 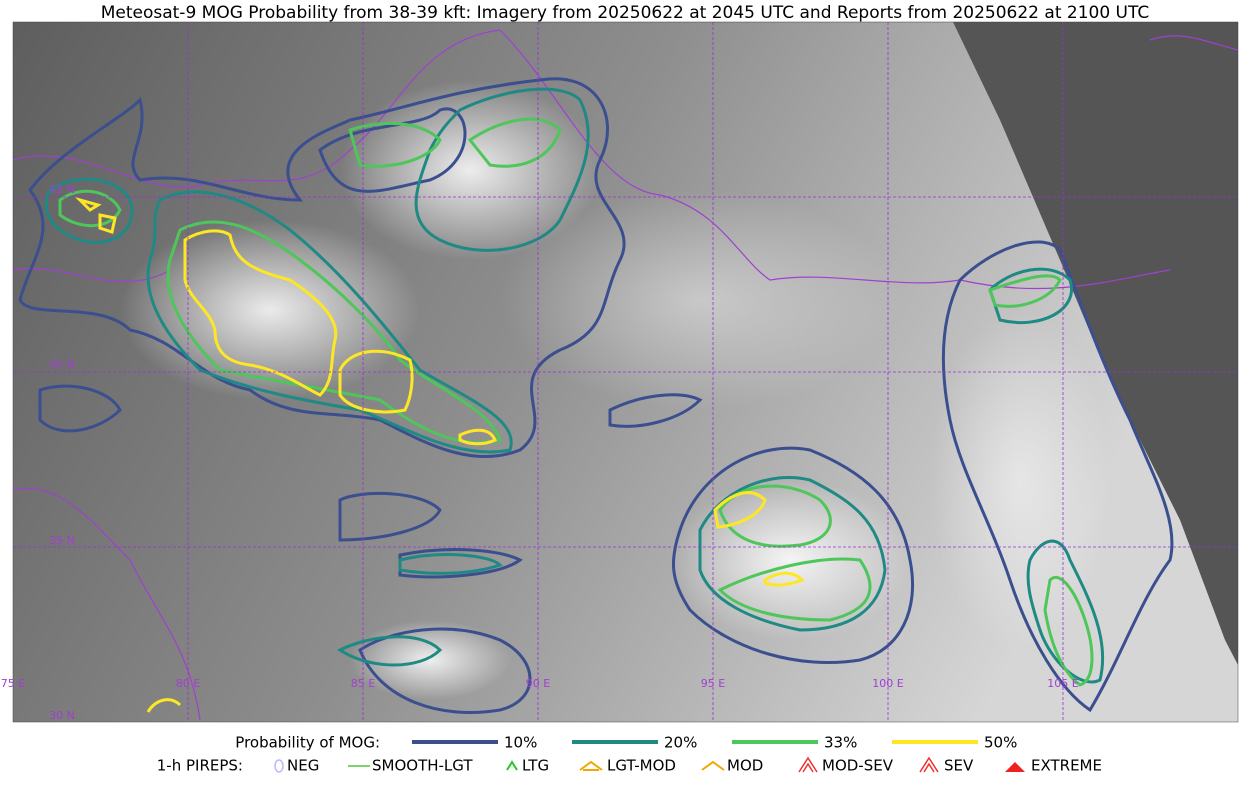 What do you see at coordinates (422, 766) in the screenshot?
I see `legend-label: SMOOTH-LGT` at bounding box center [422, 766].